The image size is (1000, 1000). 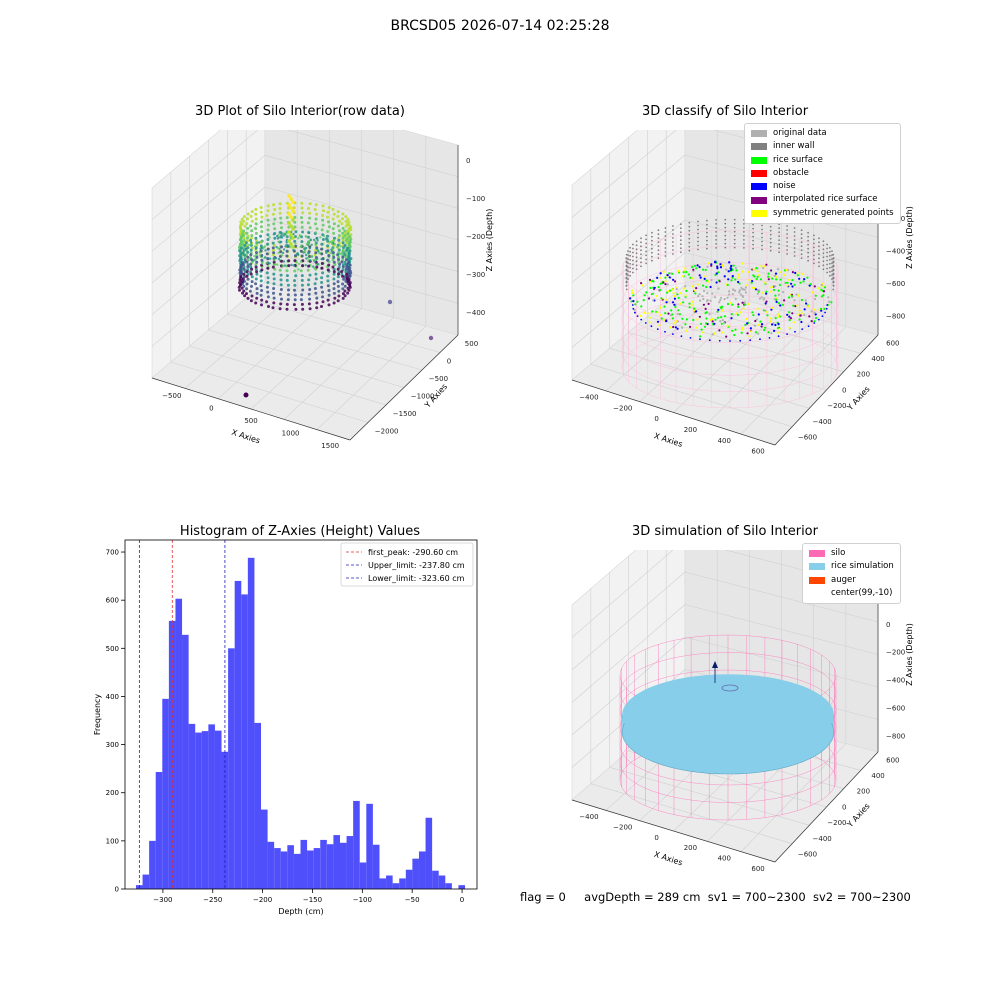 I want to click on simulation-x-axis-title: X Axies, so click(x=668, y=859).